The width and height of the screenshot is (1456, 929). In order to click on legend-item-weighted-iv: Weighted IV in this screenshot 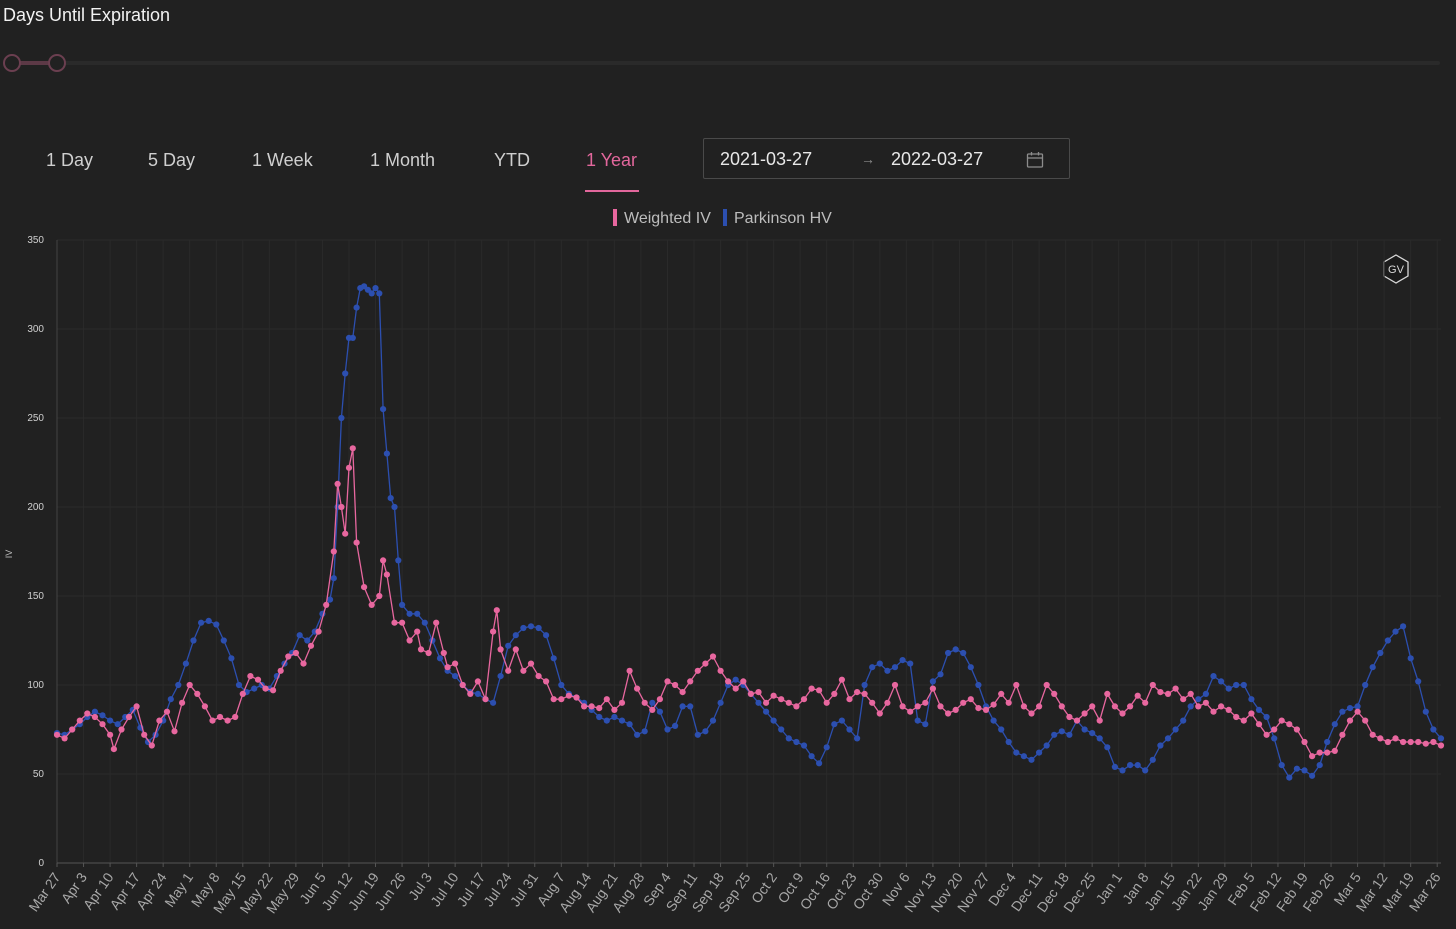, I will do `click(662, 218)`.